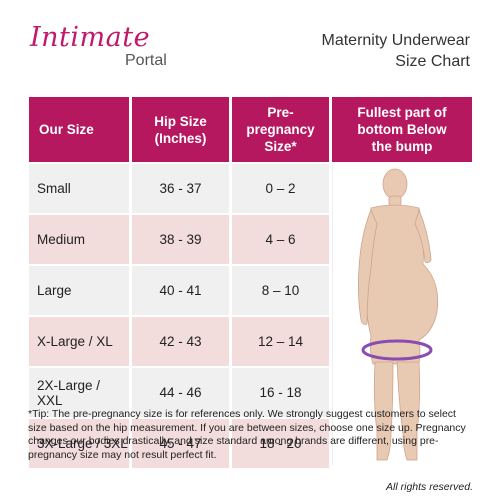 The image size is (500, 500). Describe the element at coordinates (79, 341) in the screenshot. I see `cell-size: X-Large / XL` at that location.